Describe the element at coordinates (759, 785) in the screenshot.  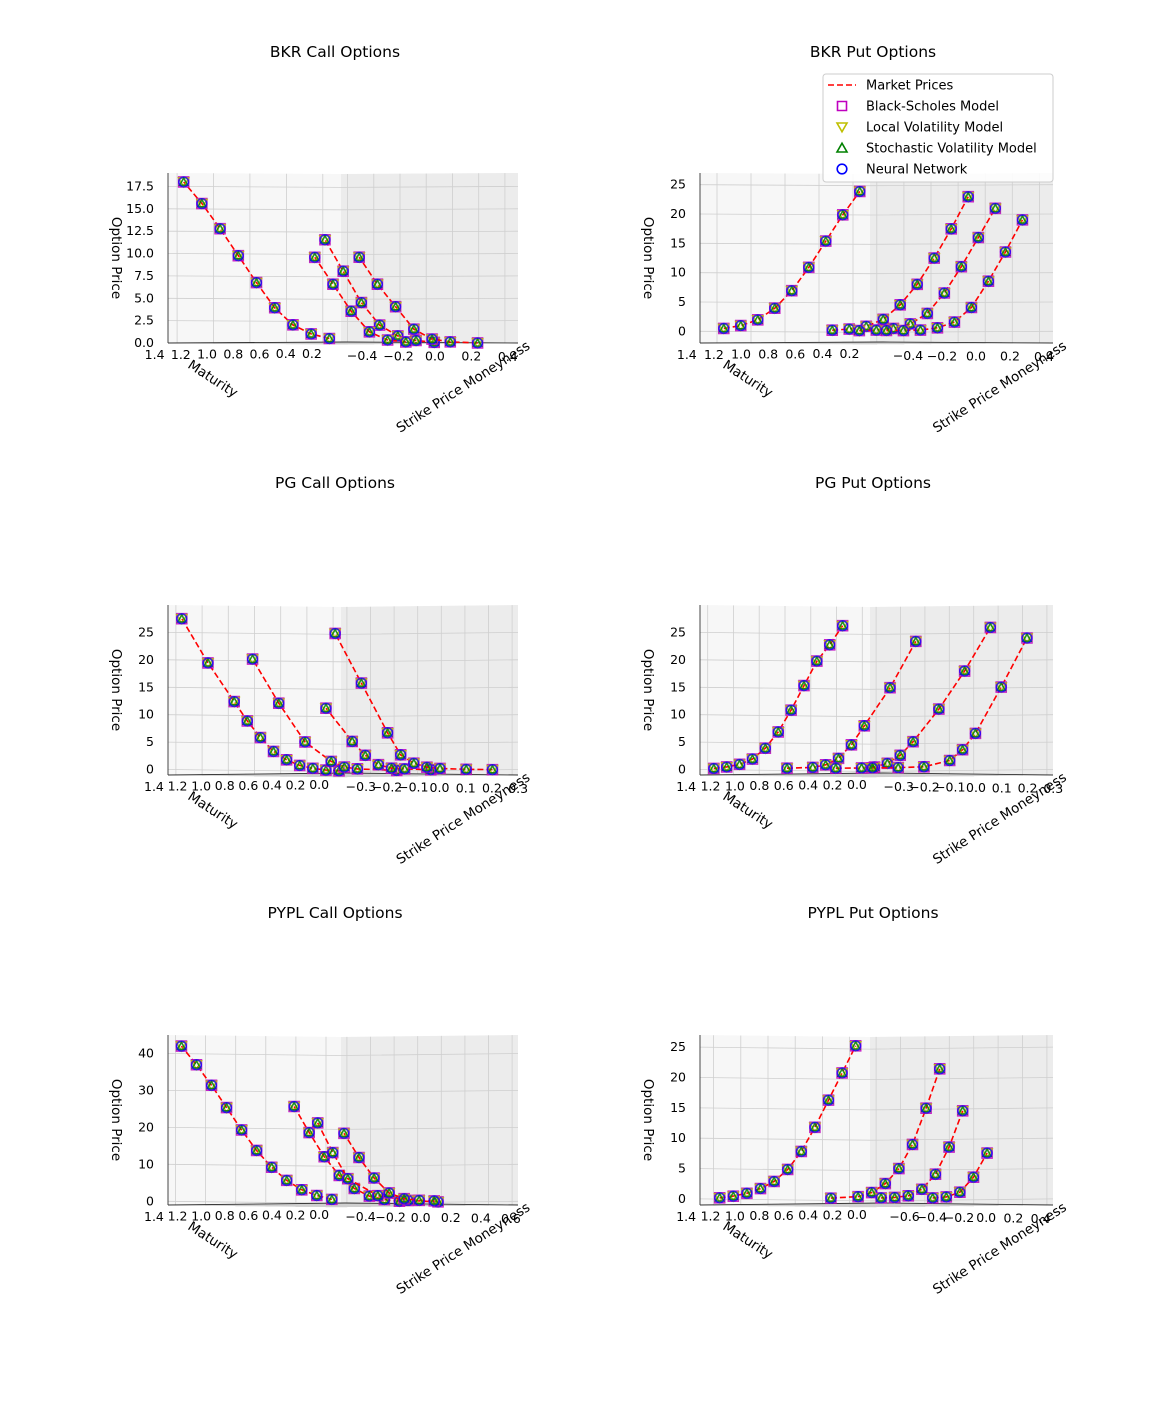
I see `y-tick-label: 0.8` at that location.